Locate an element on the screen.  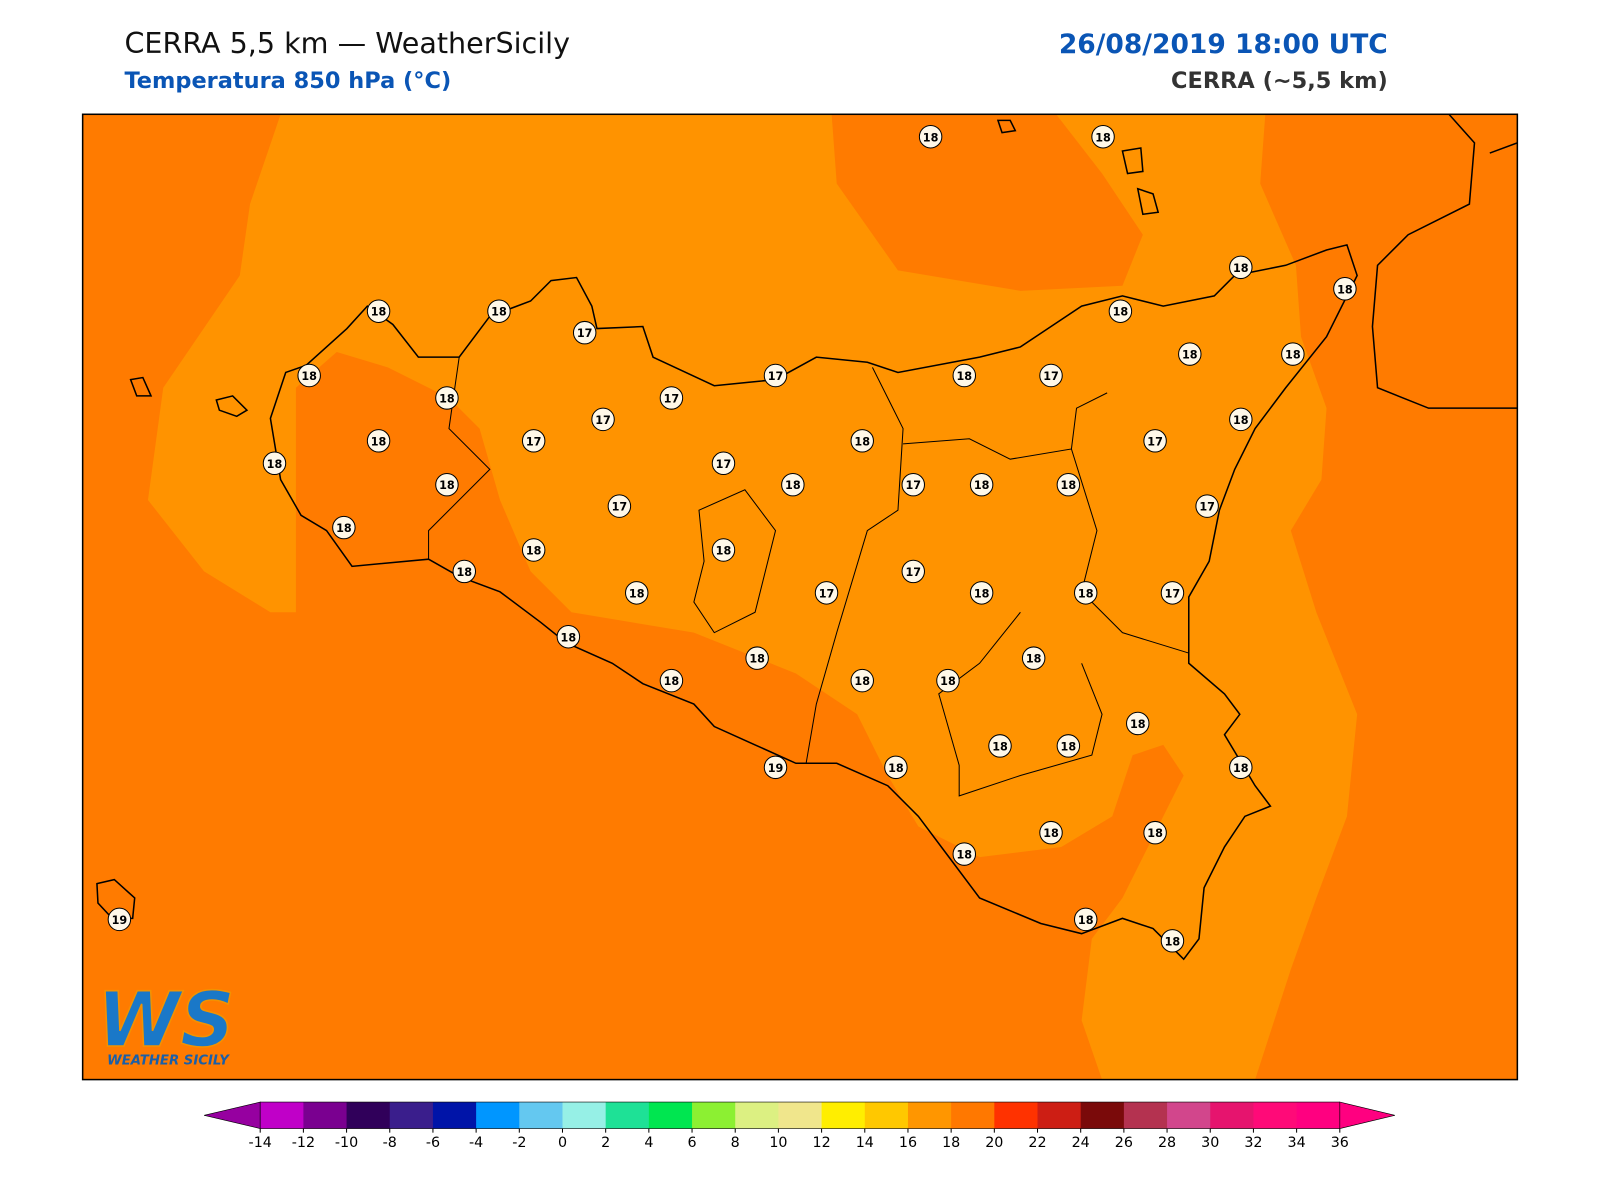
colorbar-tick-label: 6 is located at coordinates (692, 1143).